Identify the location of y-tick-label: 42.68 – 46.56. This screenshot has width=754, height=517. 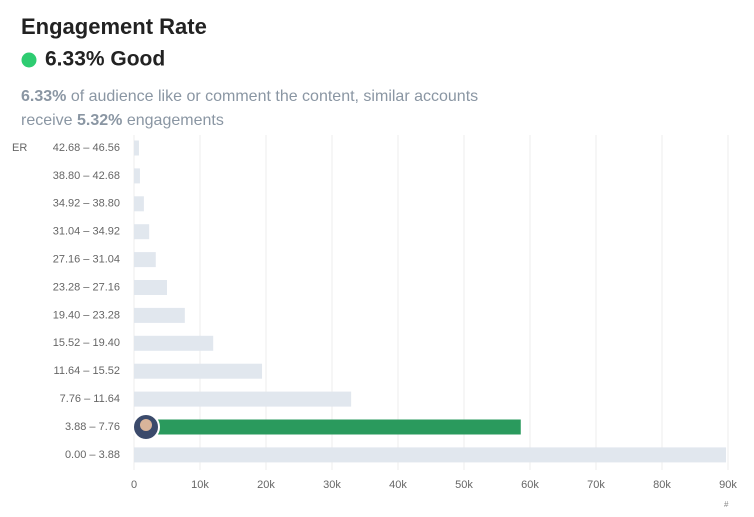
(86, 148).